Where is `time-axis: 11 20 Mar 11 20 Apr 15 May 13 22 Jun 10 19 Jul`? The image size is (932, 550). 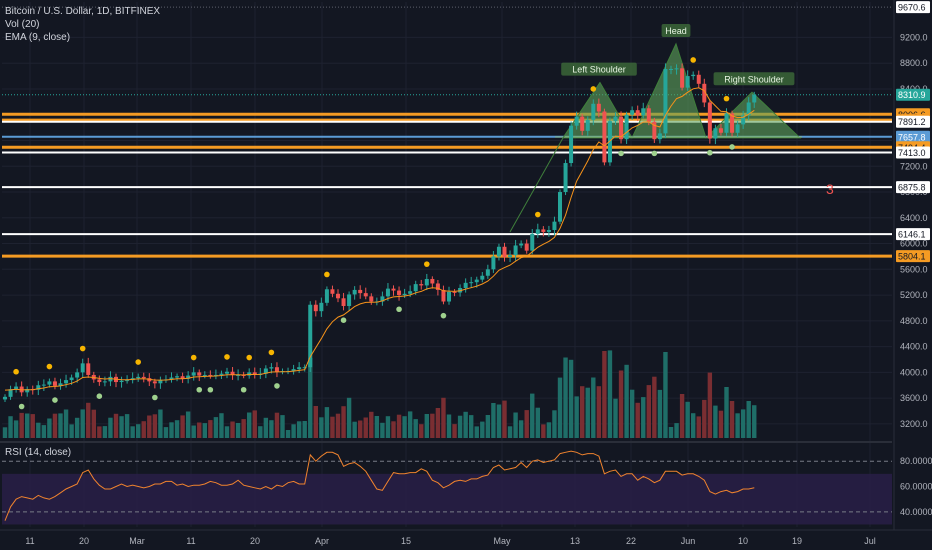 time-axis: 11 20 Mar 11 20 Apr 15 May 13 22 Jun 10 19 Jul is located at coordinates (450, 541).